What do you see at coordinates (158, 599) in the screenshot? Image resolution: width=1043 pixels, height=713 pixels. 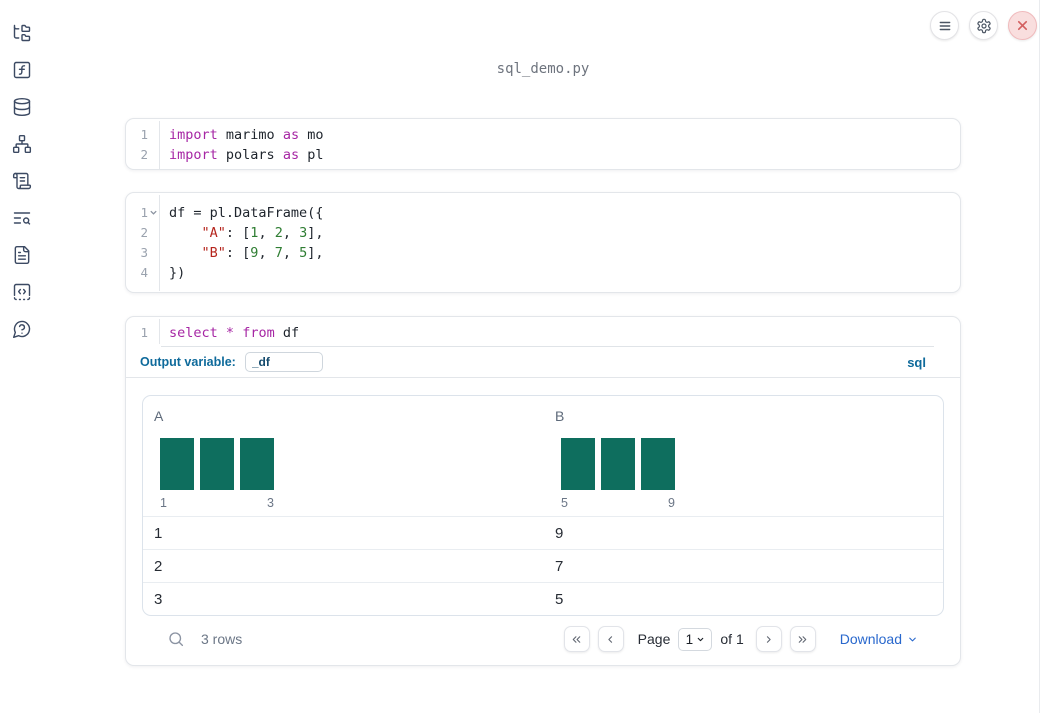 I see `table-cell: 3` at bounding box center [158, 599].